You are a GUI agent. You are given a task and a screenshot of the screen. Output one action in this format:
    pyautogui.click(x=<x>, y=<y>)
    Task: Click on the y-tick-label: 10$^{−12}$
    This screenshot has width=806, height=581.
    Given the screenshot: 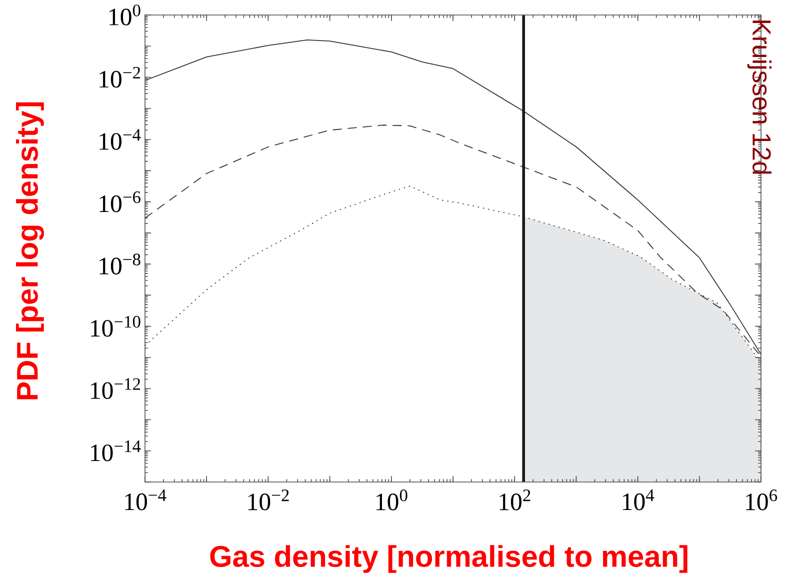 What is the action you would take?
    pyautogui.click(x=115, y=388)
    